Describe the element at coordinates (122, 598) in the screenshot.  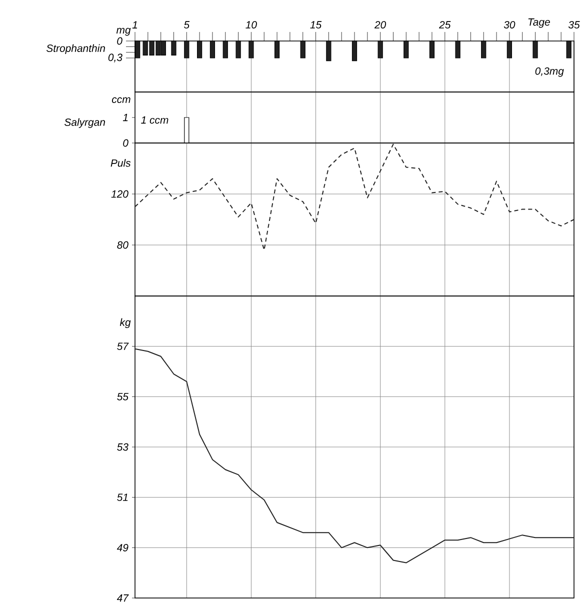
I see `y-tick-label: 47` at that location.